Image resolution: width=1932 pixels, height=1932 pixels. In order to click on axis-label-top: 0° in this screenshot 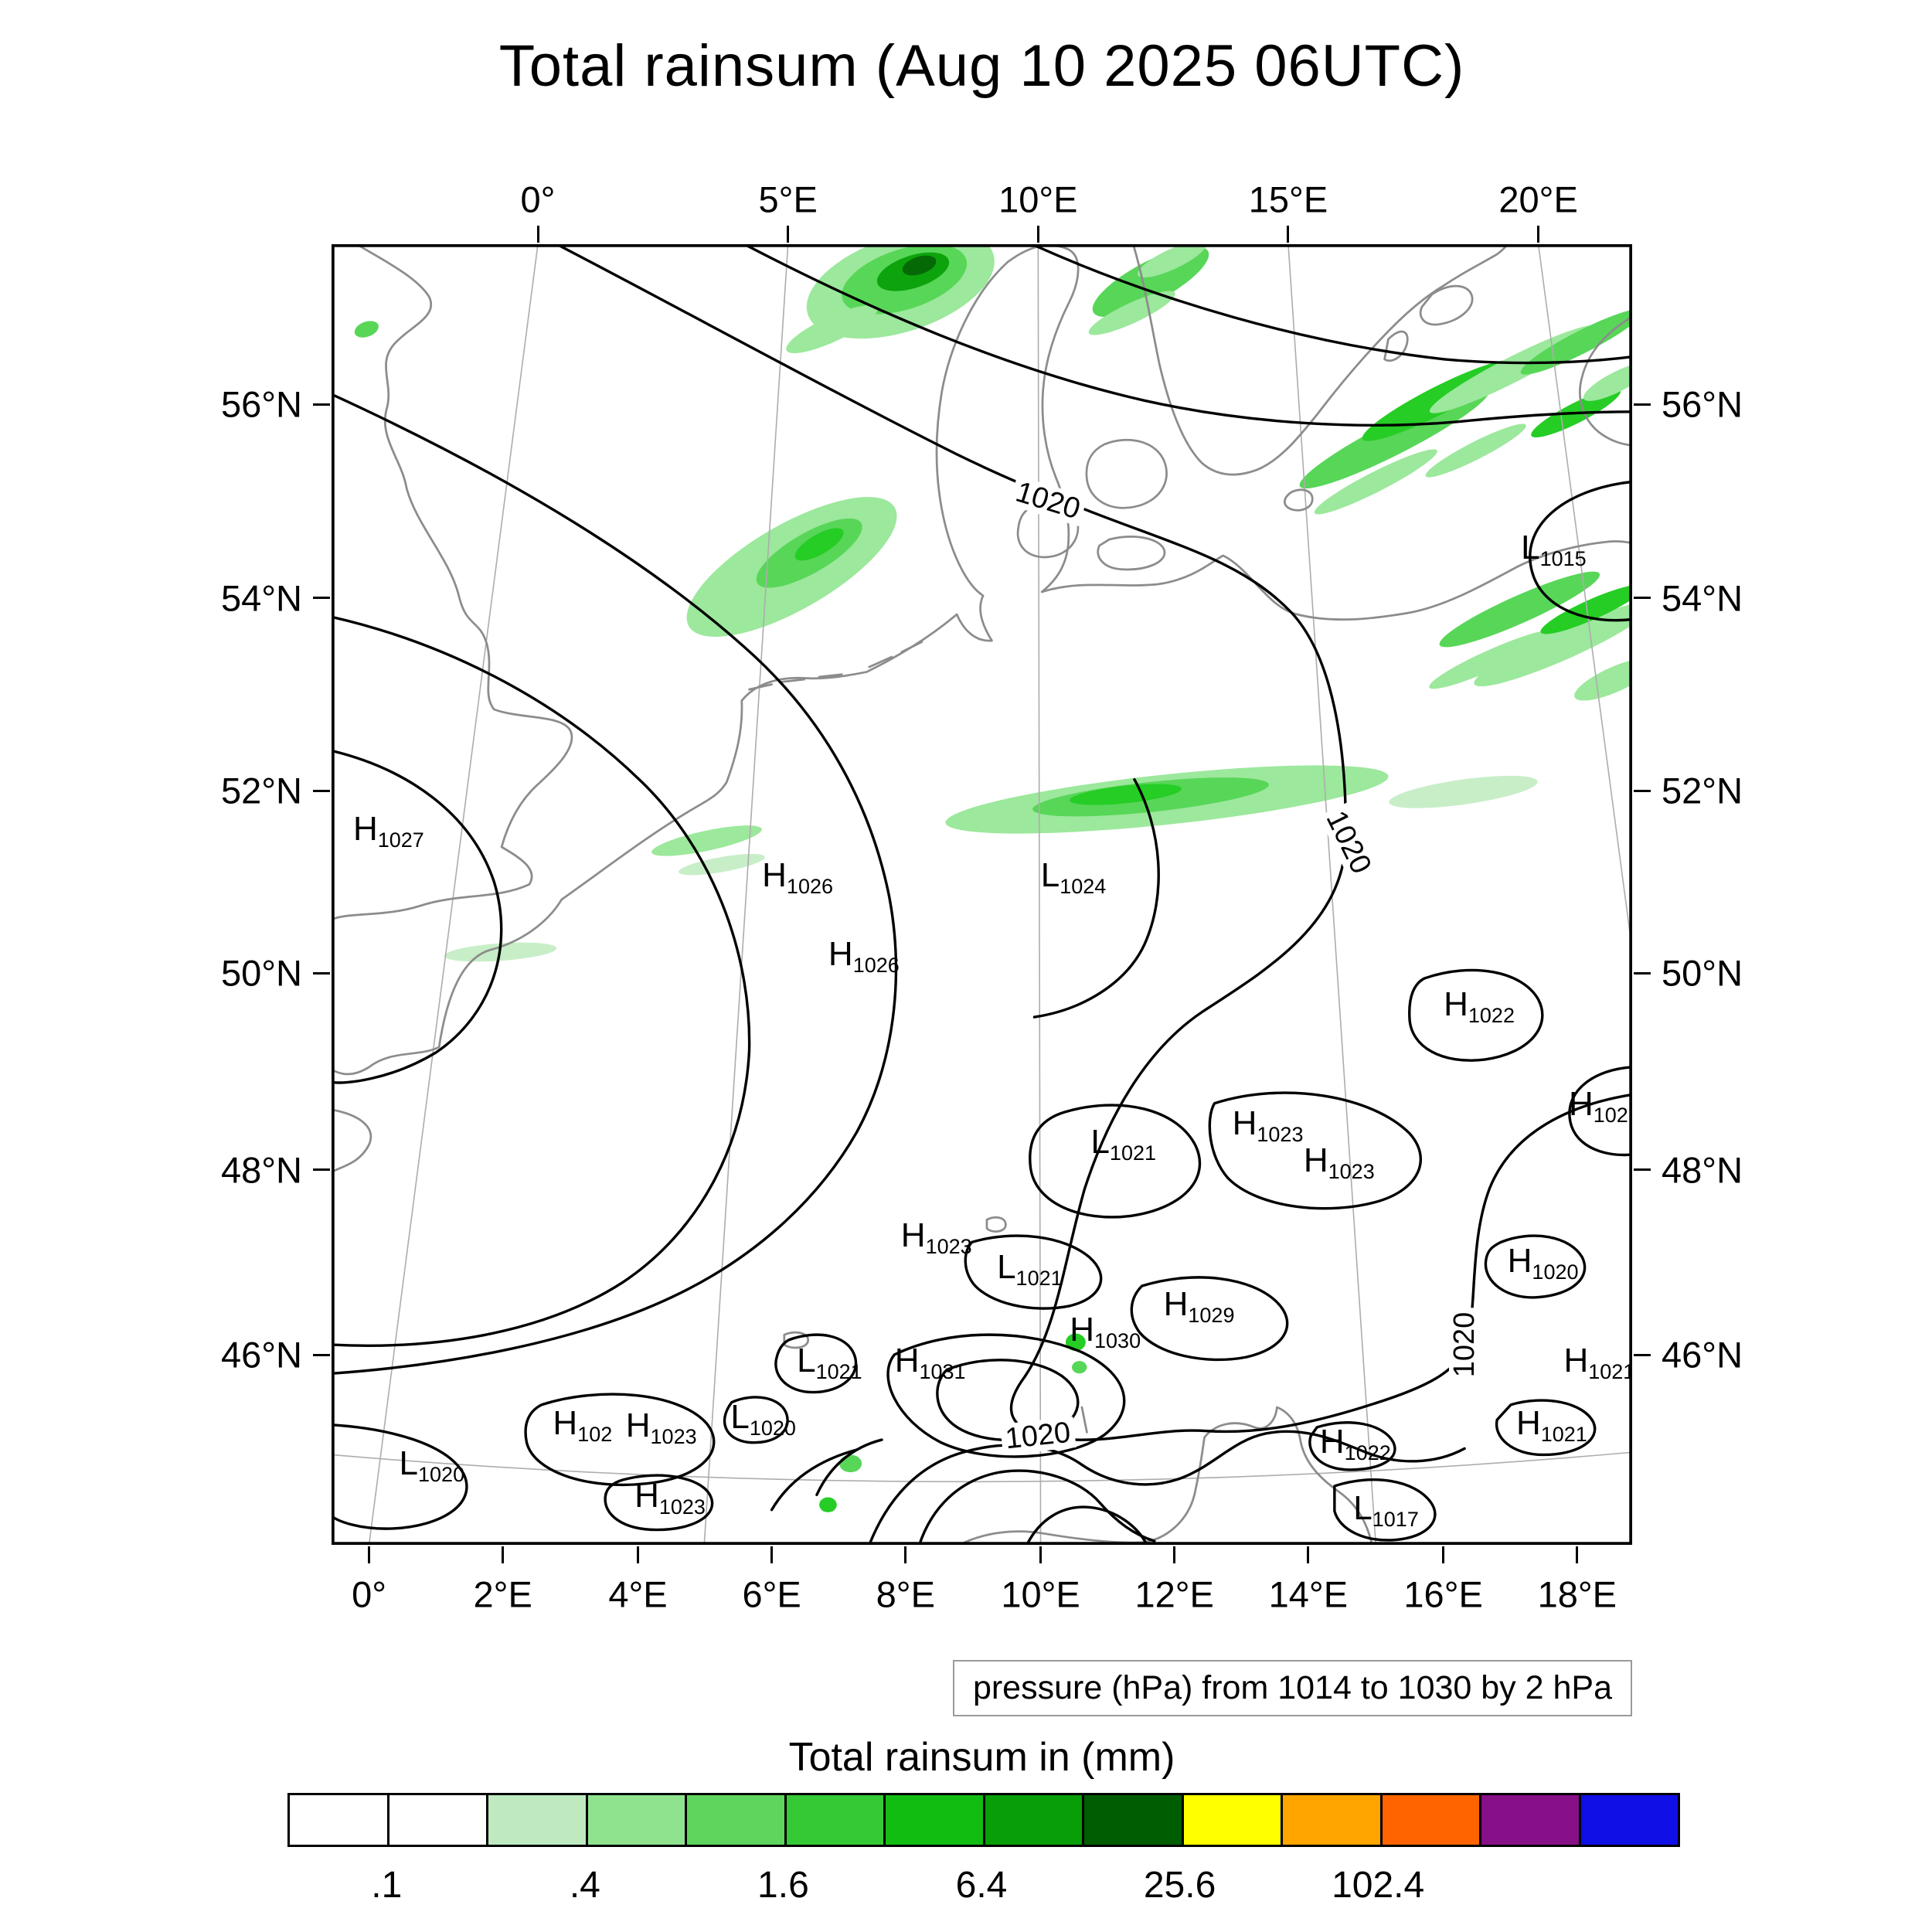, I will do `click(538, 200)`.